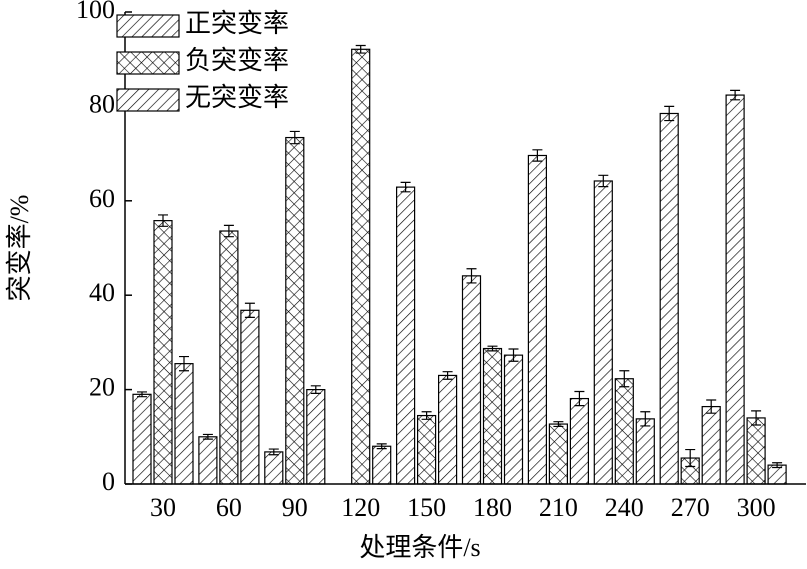  I want to click on legend-label: 无突变率, so click(237, 97).